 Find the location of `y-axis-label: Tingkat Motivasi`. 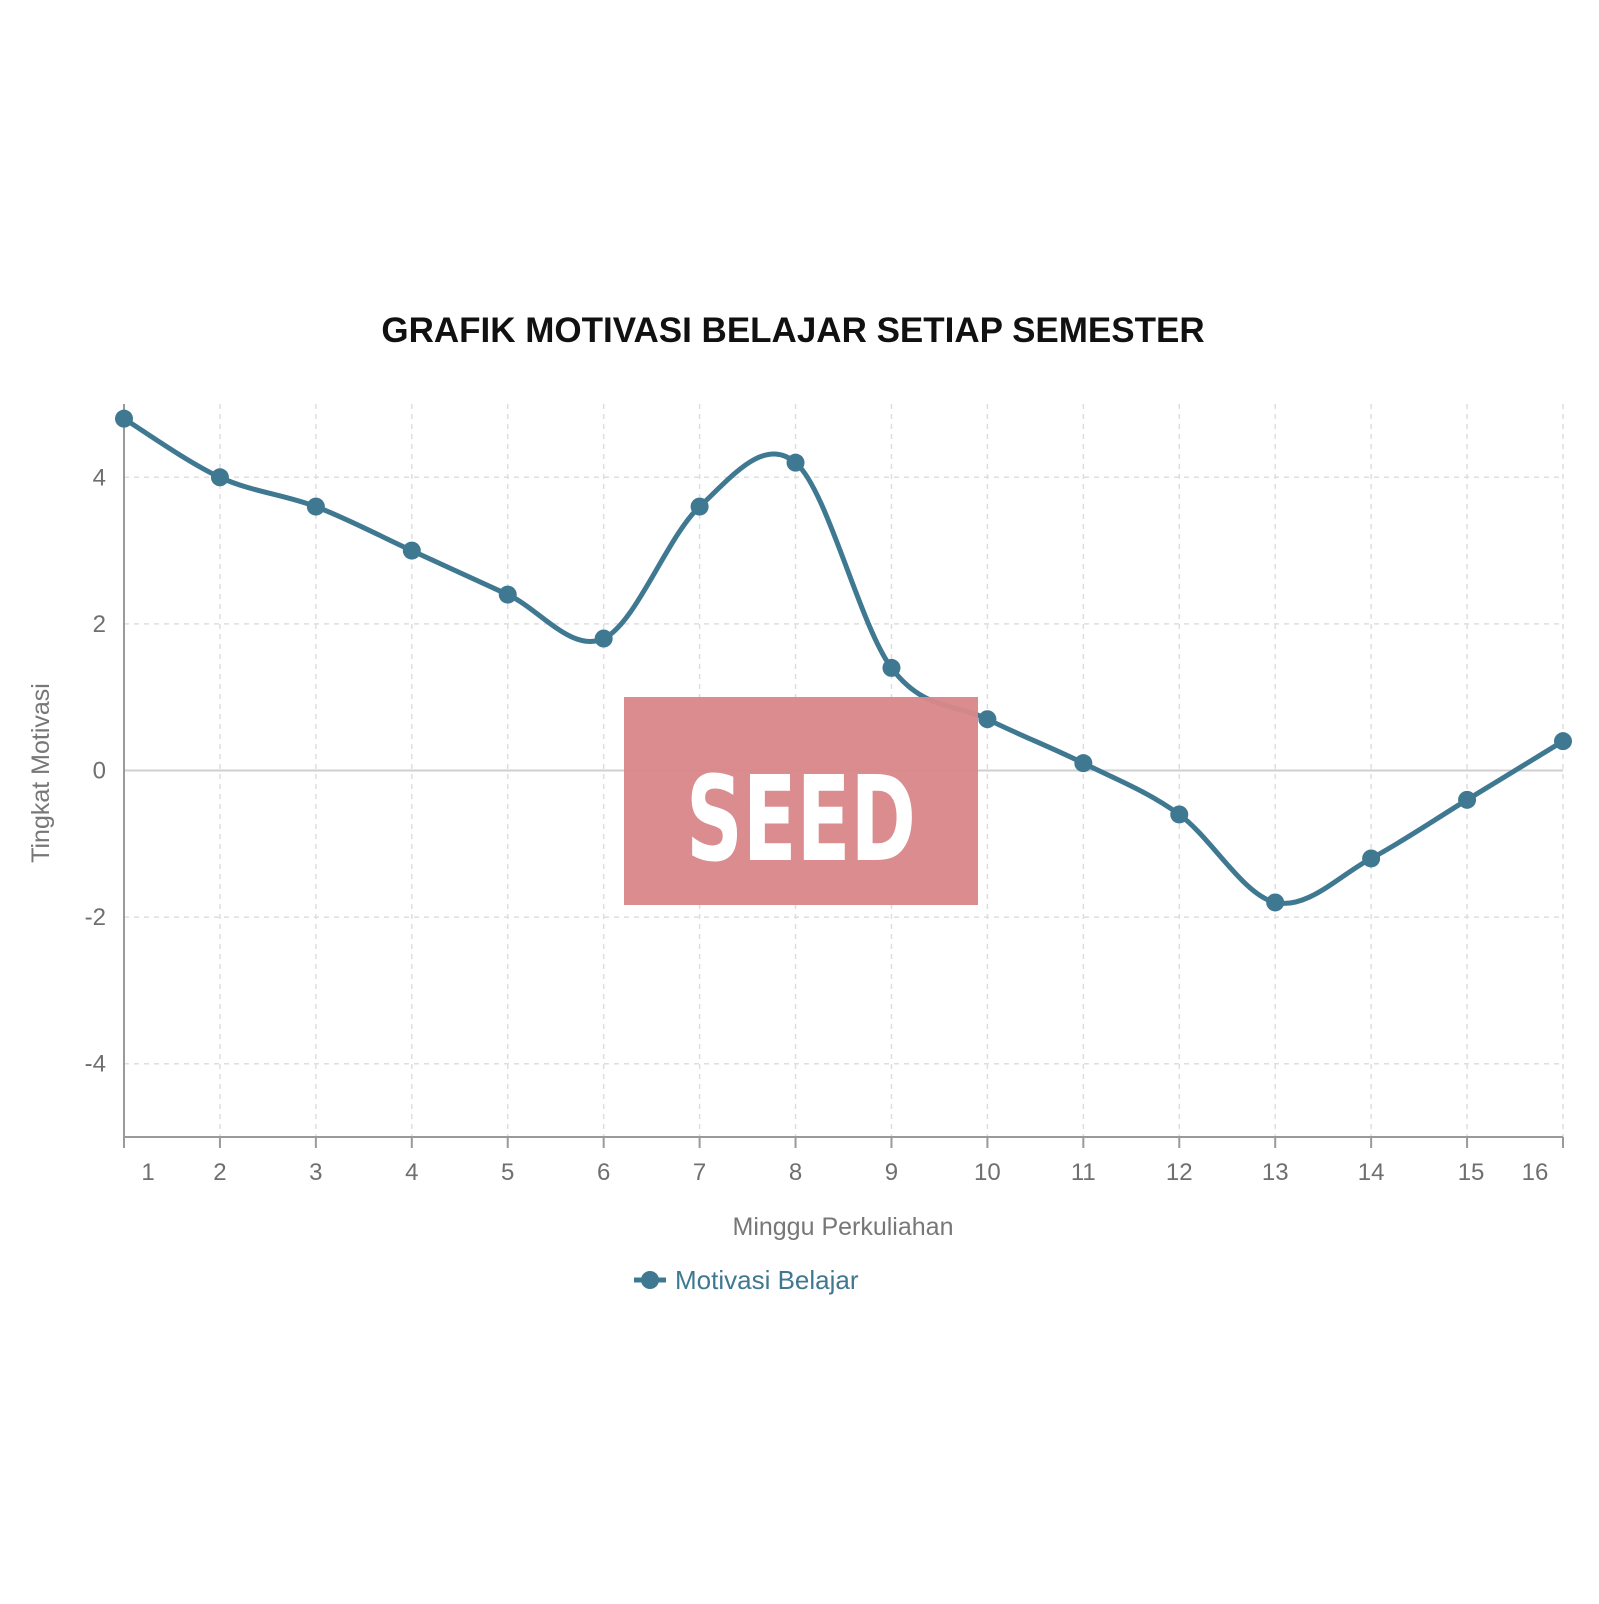

y-axis-label: Tingkat Motivasi is located at coordinates (41, 773).